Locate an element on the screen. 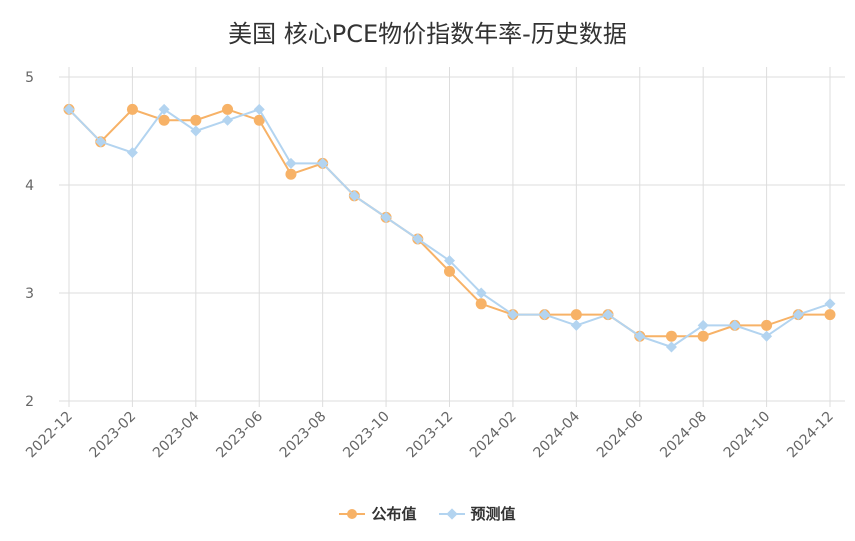  x-tick-label: 2024-02 is located at coordinates (493, 435).